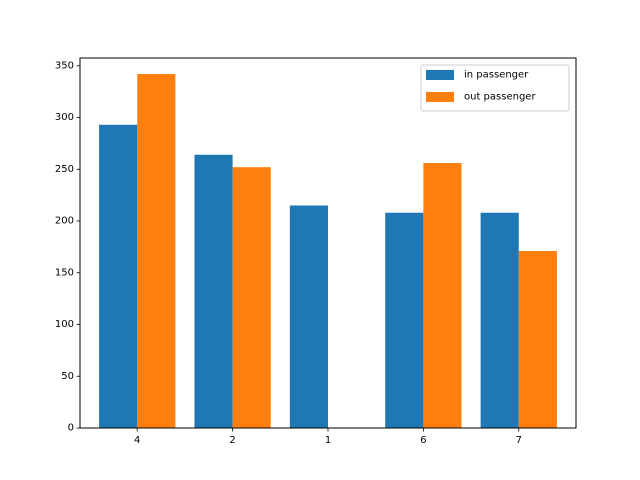 The height and width of the screenshot is (480, 640). I want to click on legend-label: out passenger, so click(500, 97).